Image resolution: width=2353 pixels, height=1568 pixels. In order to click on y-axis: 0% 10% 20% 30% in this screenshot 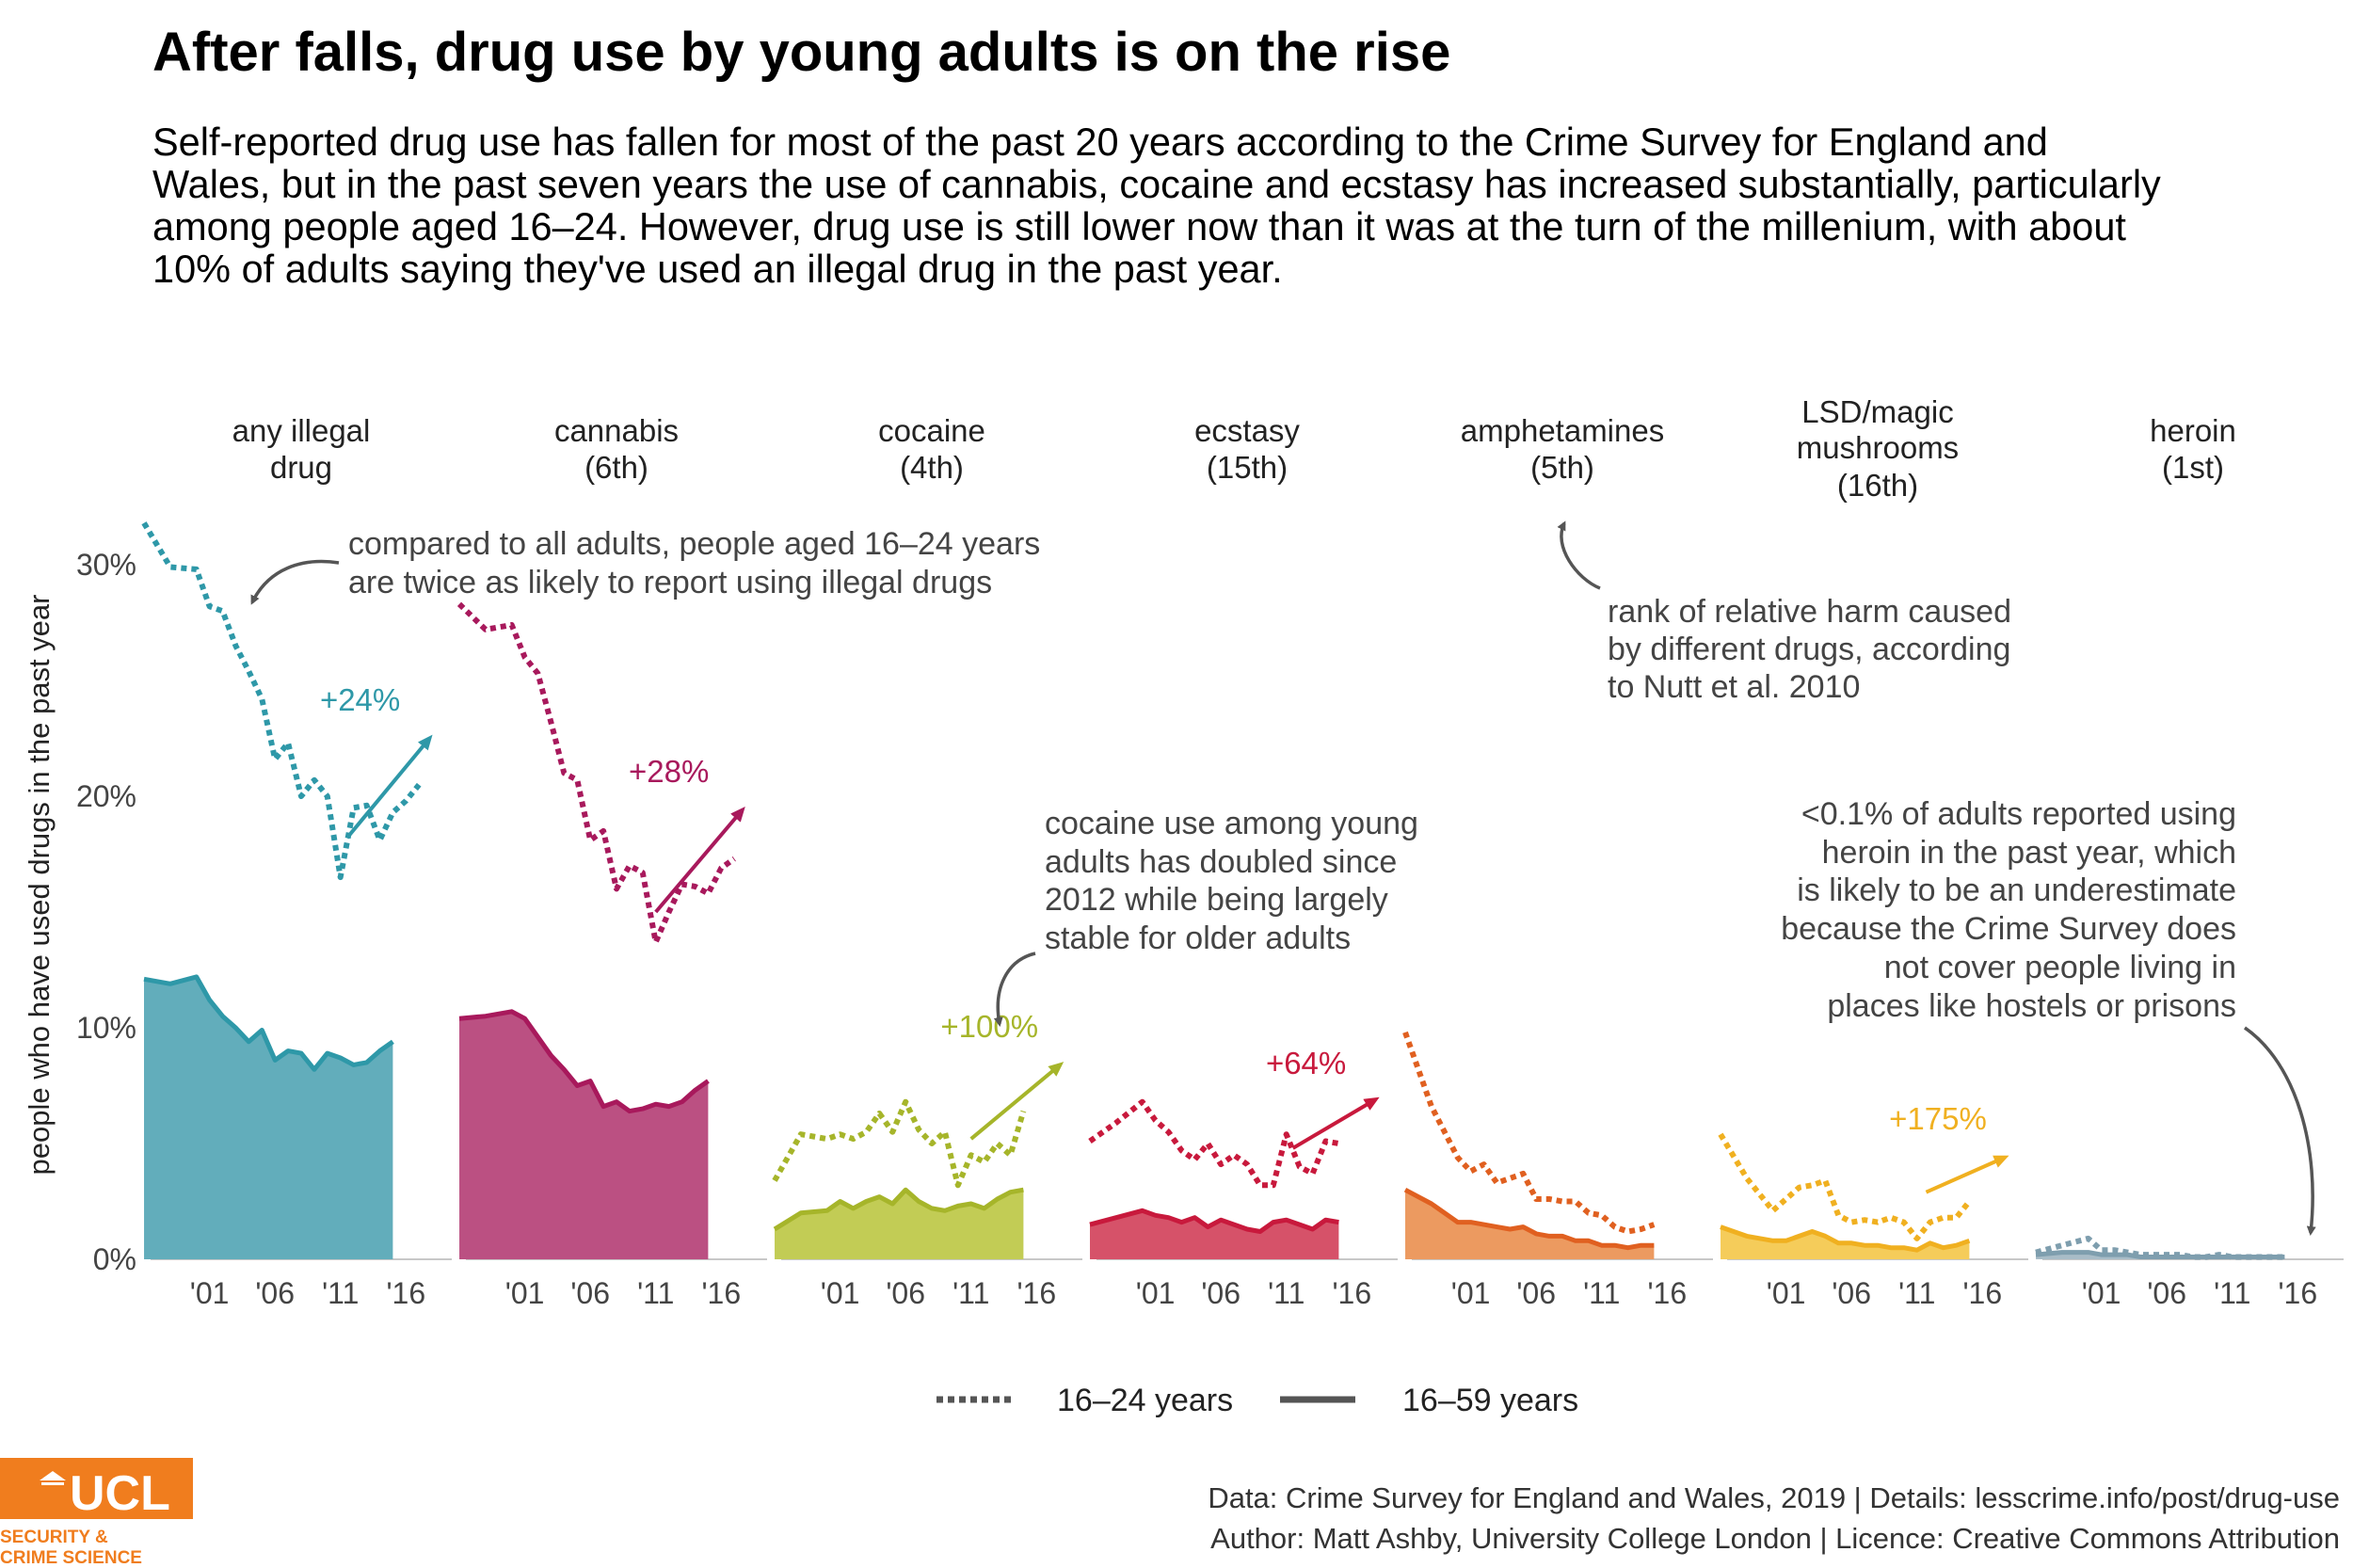, I will do `click(106, 912)`.